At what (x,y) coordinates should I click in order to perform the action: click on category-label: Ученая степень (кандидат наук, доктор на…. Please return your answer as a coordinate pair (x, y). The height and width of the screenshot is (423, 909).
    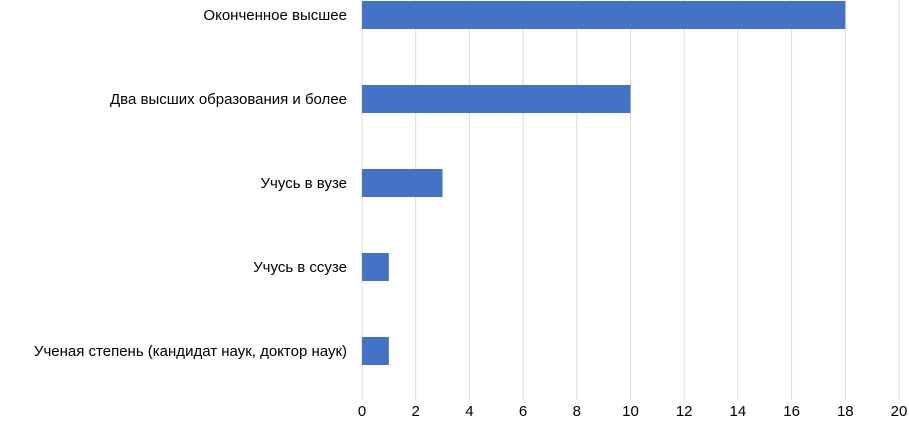
    Looking at the image, I should click on (190, 351).